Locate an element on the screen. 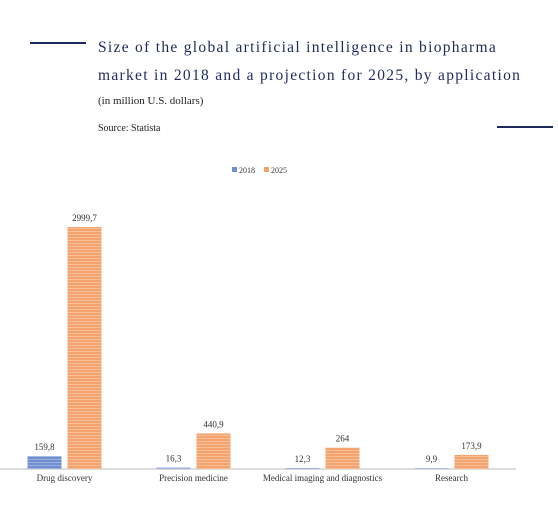  x-tick-label: Medical imaging and diagnostics is located at coordinates (323, 478).